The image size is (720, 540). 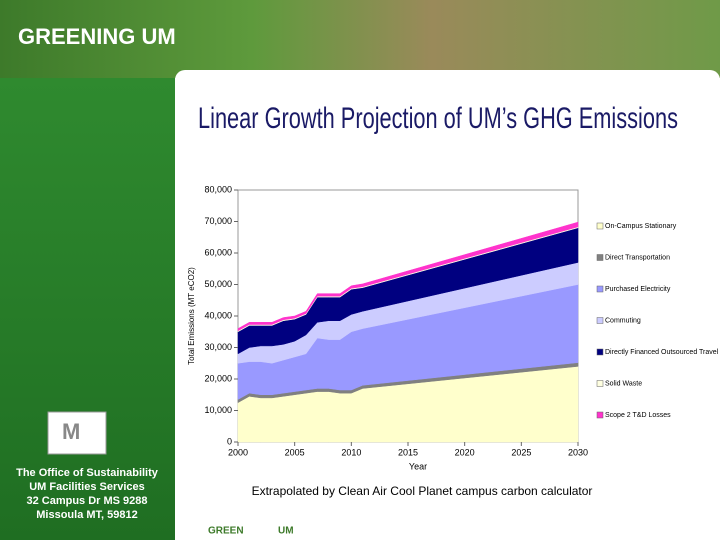 I want to click on brand: GREENING UM, so click(x=97, y=36).